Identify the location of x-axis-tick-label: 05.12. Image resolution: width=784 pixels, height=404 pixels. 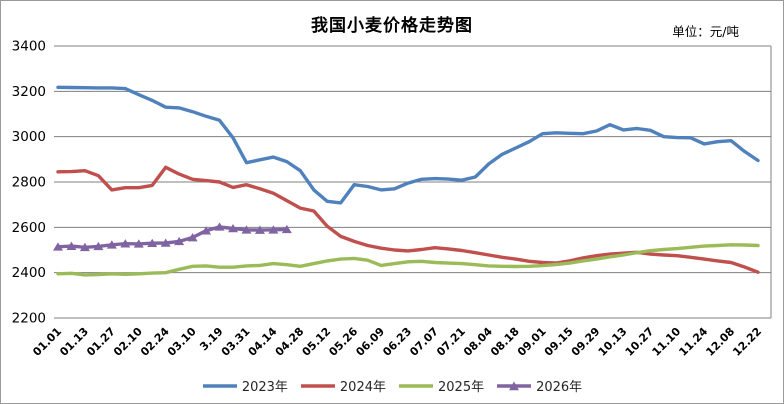
(317, 342).